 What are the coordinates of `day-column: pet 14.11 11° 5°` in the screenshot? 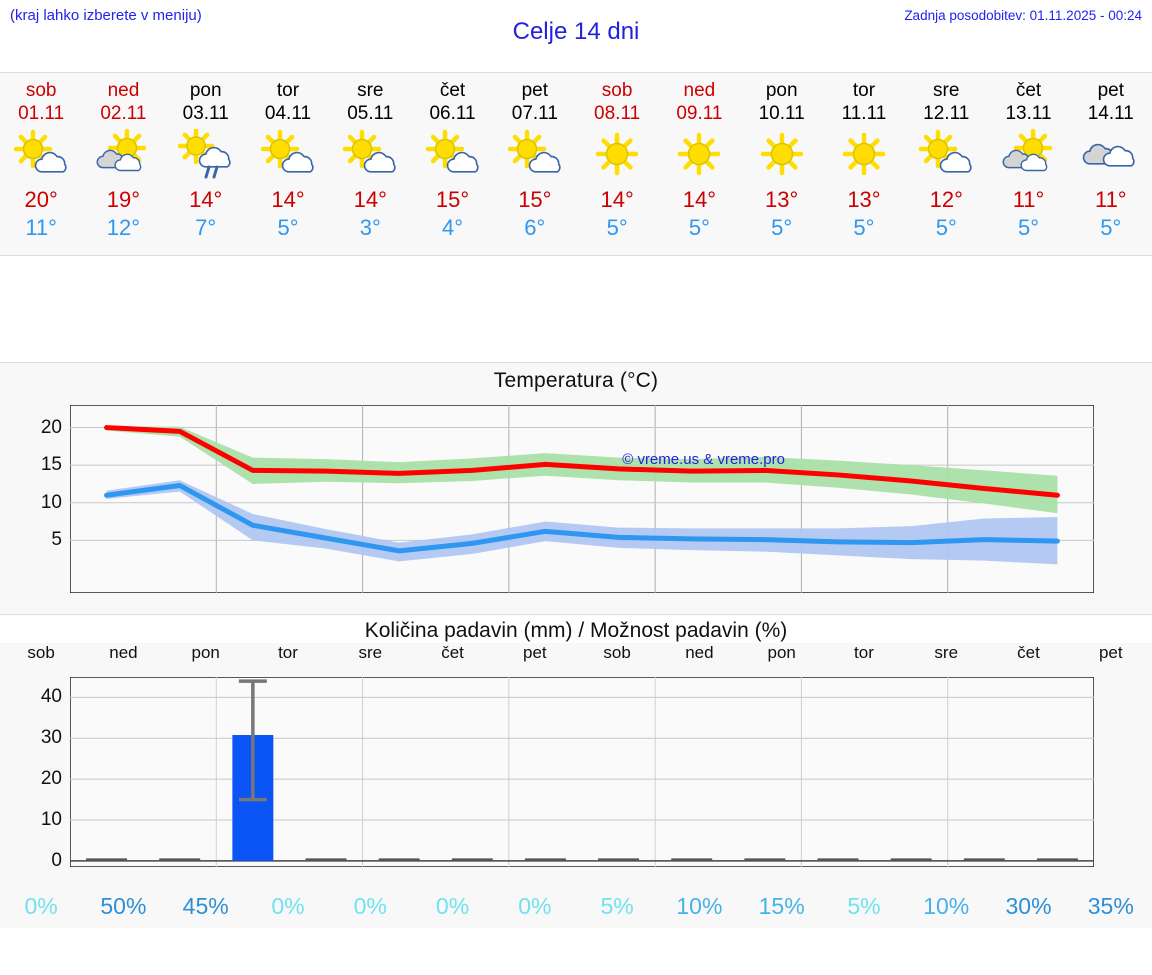 It's located at (1111, 164).